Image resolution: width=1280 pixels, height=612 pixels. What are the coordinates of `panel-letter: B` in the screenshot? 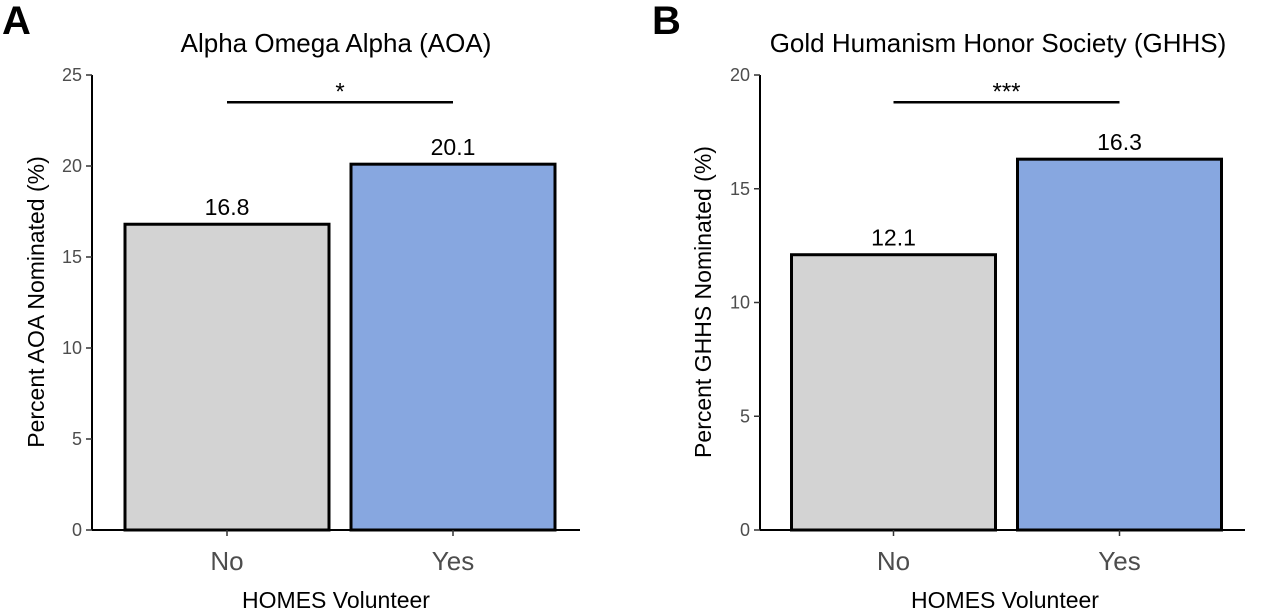 It's located at (666, 21).